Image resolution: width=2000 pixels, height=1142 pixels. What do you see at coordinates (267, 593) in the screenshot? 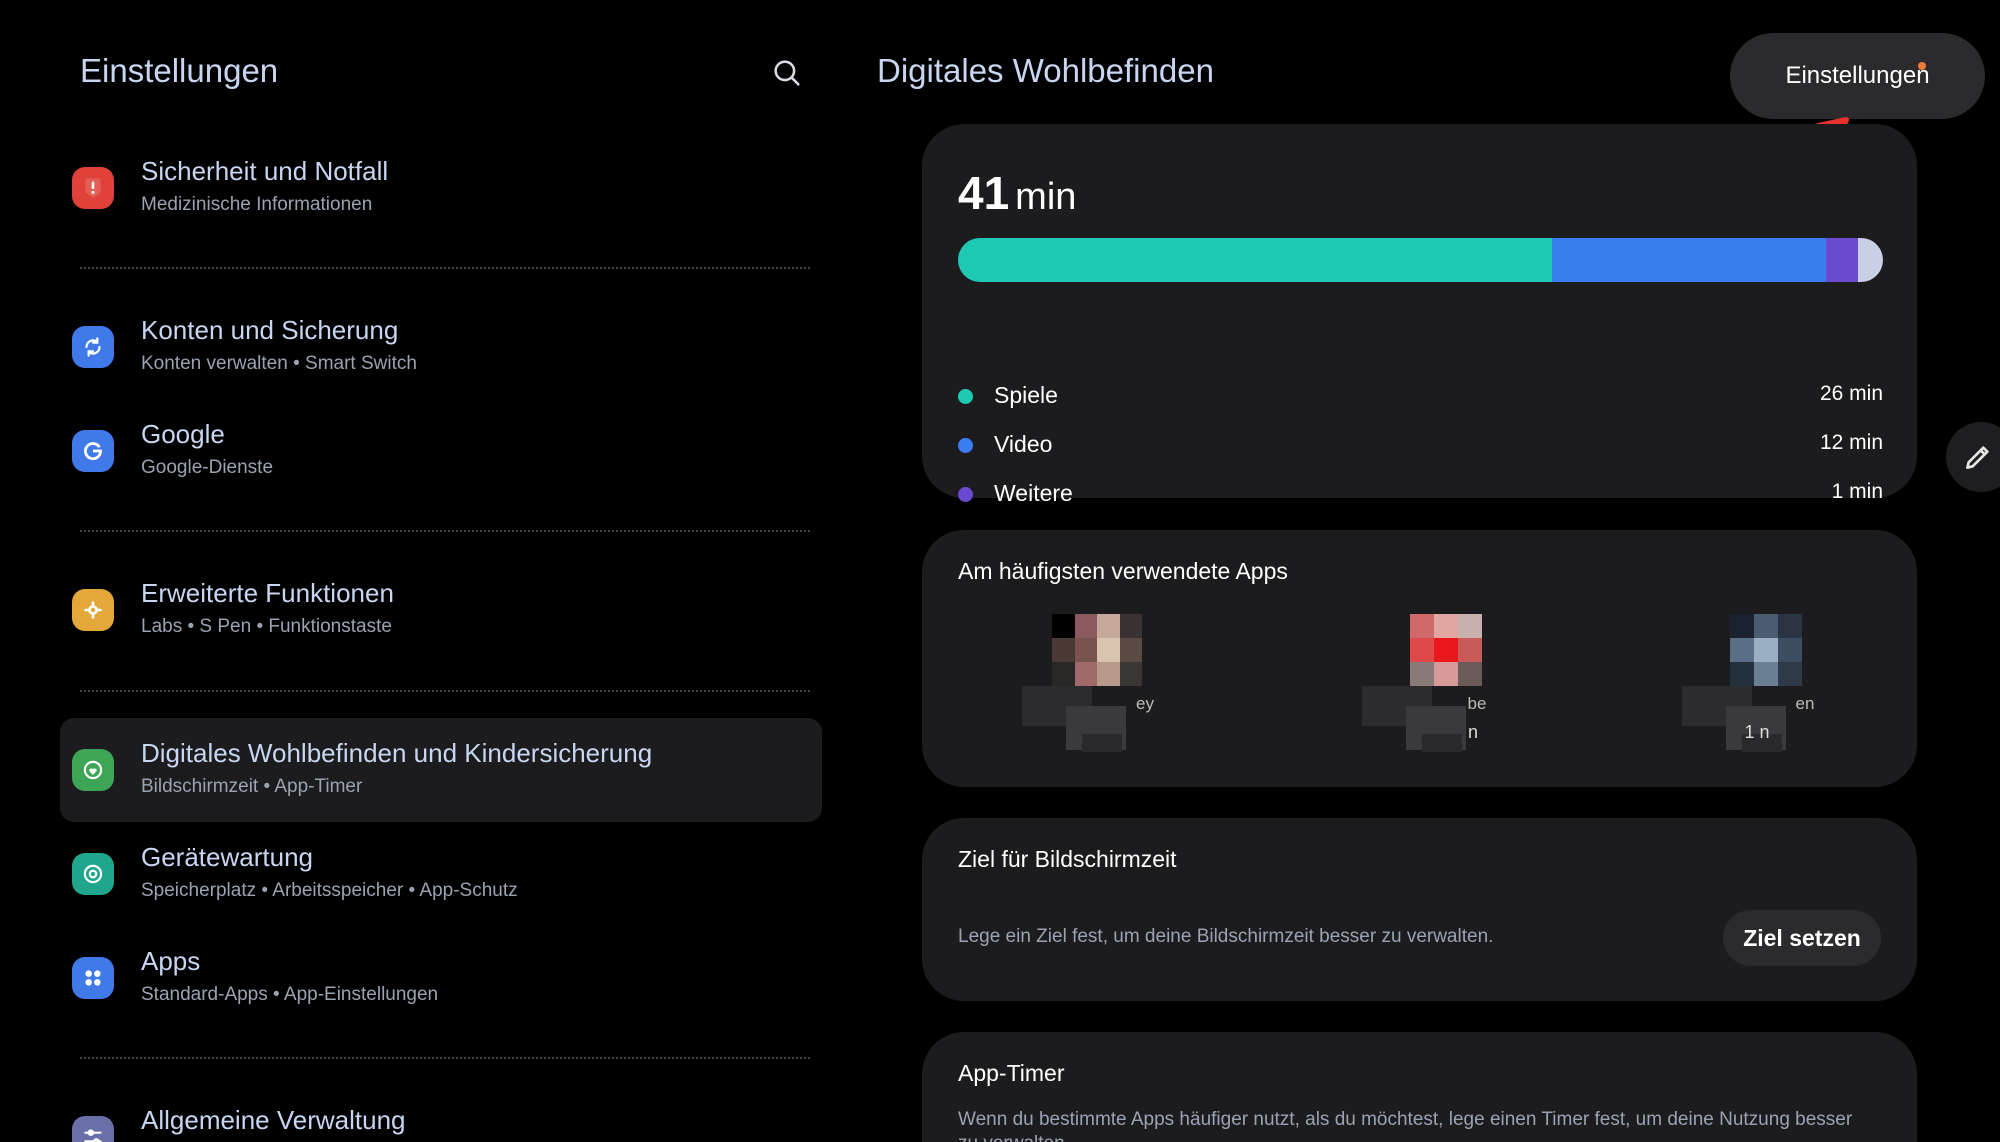
I see `item-title: Erweiterte Funktionen` at bounding box center [267, 593].